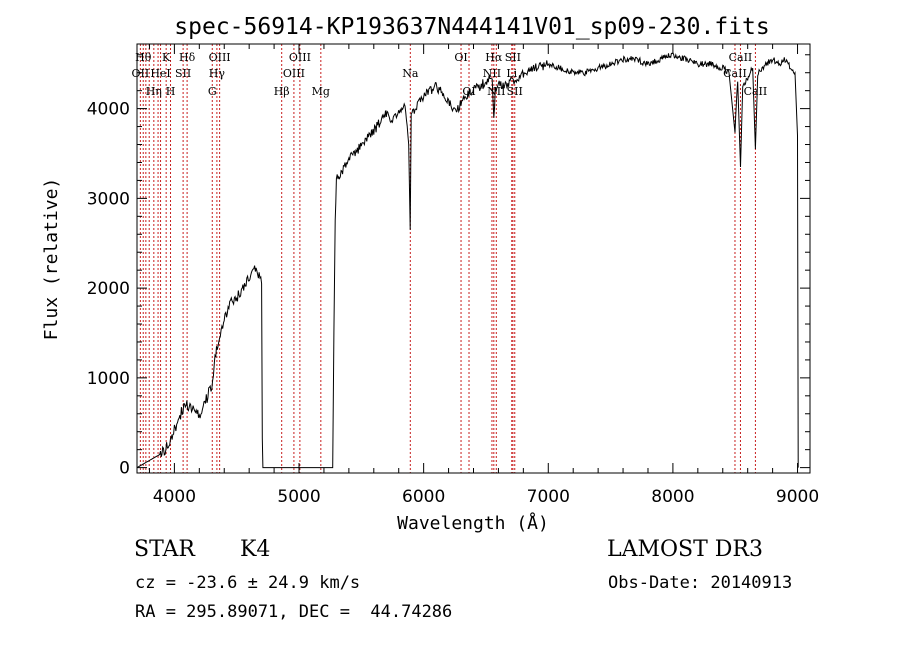  What do you see at coordinates (797, 497) in the screenshot?
I see `x-tick-label-5: 9000` at bounding box center [797, 497].